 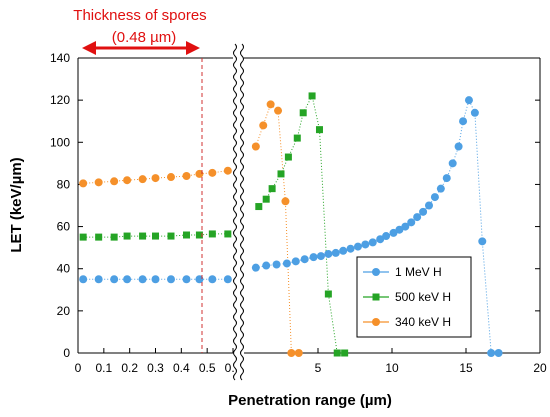 I want to click on axis-break-line-left, so click(x=235, y=212).